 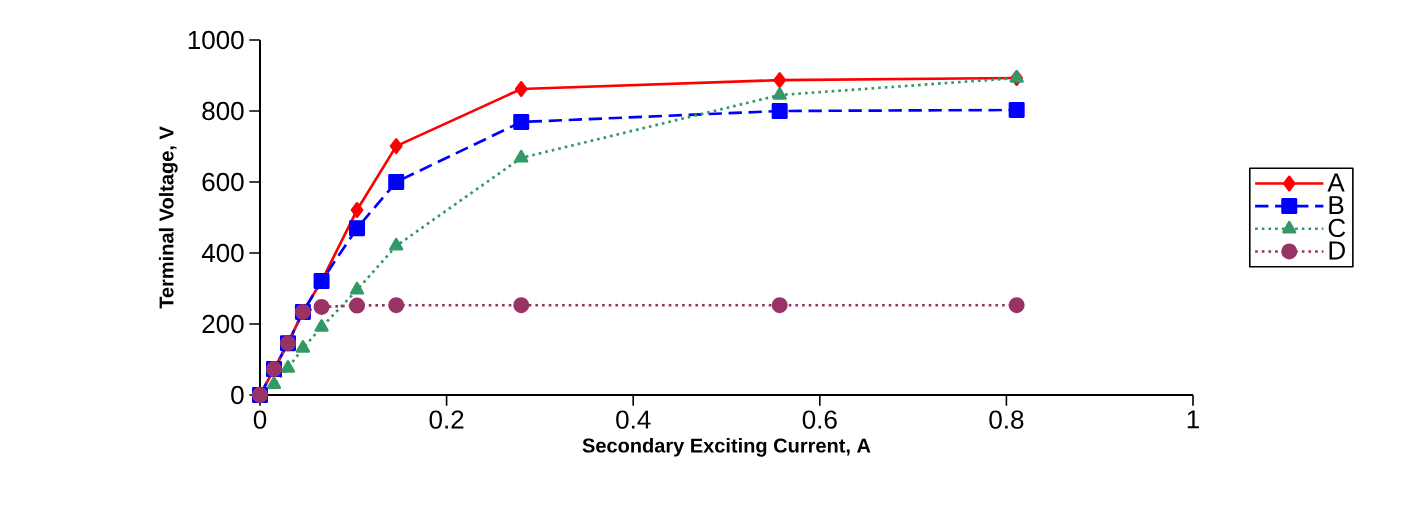 What do you see at coordinates (633, 419) in the screenshot?
I see `x-tick-label: 0.4` at bounding box center [633, 419].